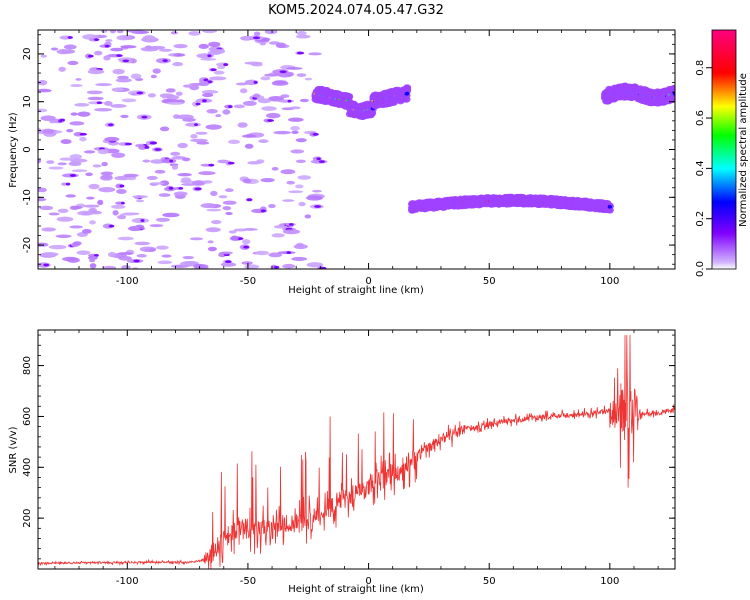 The image size is (750, 600). Describe the element at coordinates (127, 281) in the screenshot. I see `x-tick-label: -100` at that location.